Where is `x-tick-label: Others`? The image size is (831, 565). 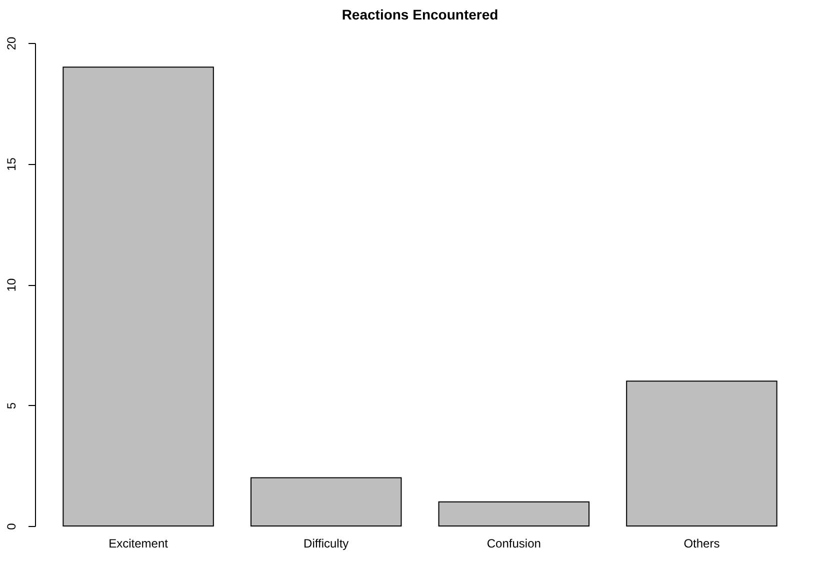
x-tick-label: Others is located at coordinates (702, 543).